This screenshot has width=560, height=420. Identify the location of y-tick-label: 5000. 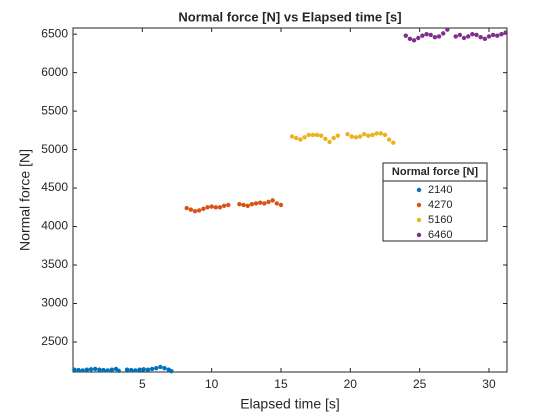
(54, 149).